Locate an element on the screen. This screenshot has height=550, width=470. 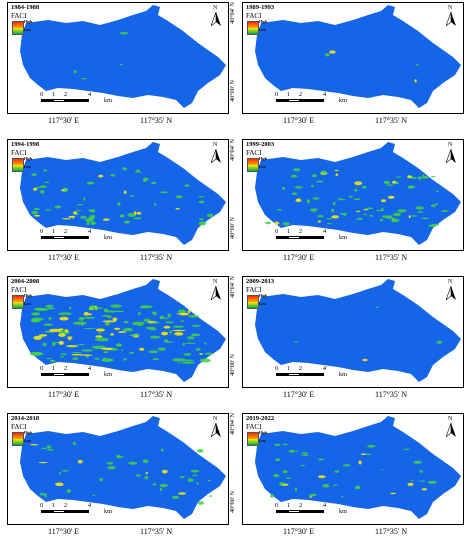
map-frame: 1994-1998 FACI High Low N 0 1 2 4 is located at coordinates (118, 195).